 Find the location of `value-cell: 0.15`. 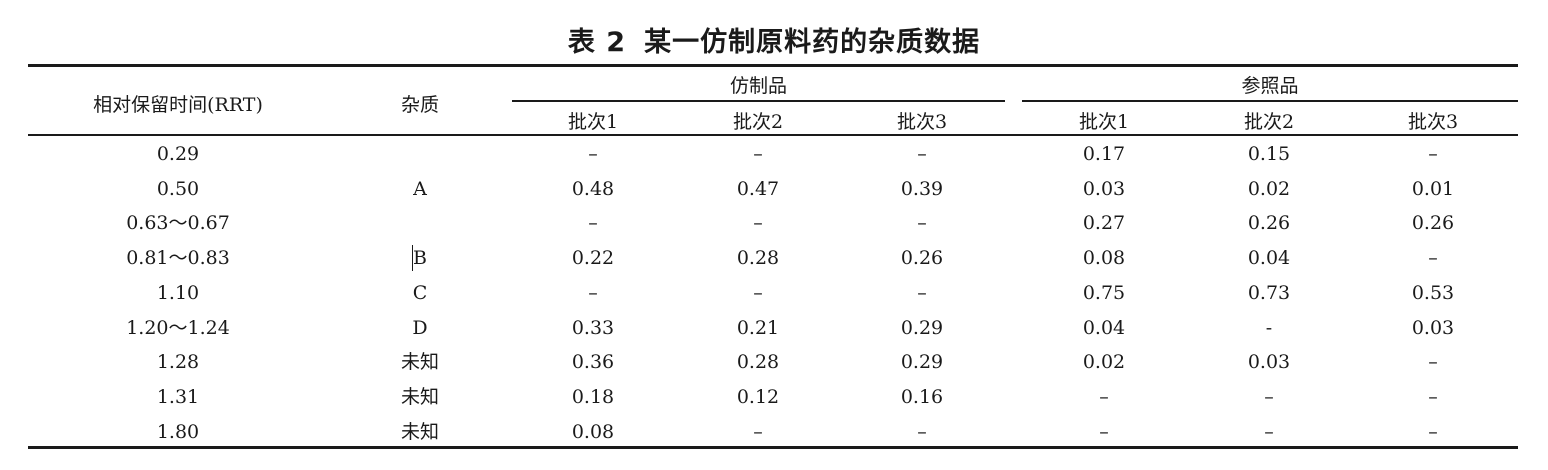

value-cell: 0.15 is located at coordinates (1269, 154).